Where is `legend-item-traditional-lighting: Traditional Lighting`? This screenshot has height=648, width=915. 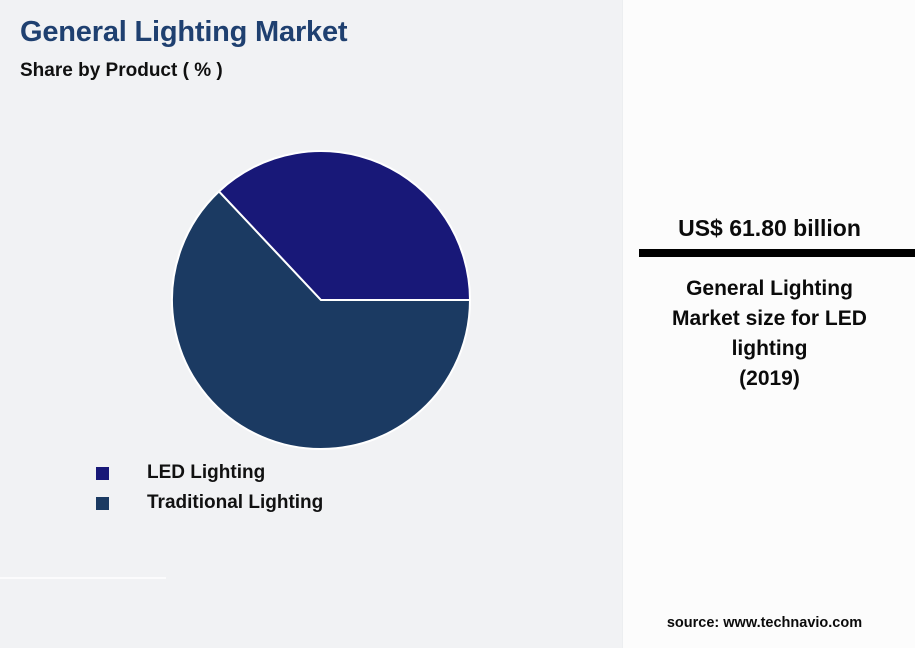 legend-item-traditional-lighting: Traditional Lighting is located at coordinates (209, 503).